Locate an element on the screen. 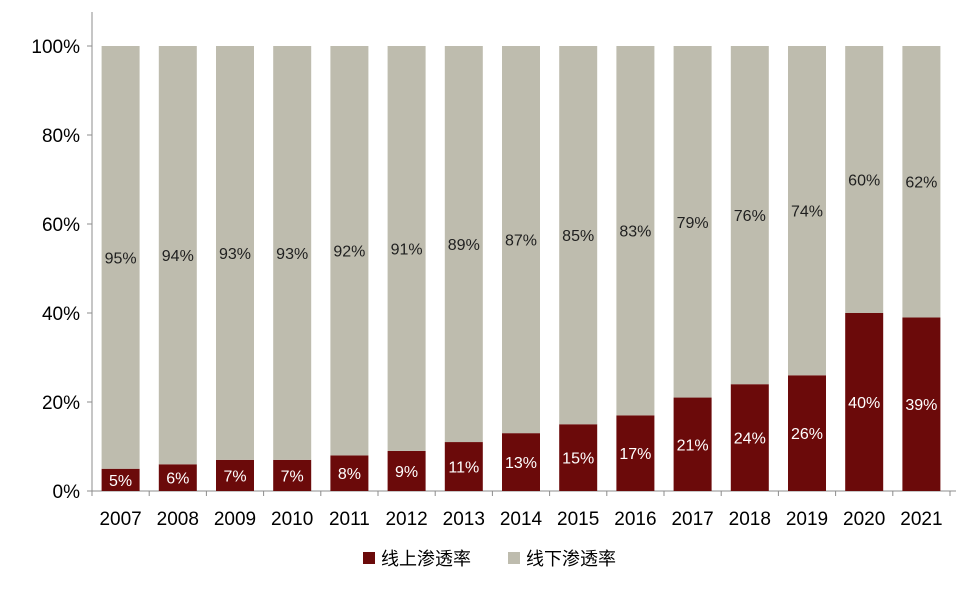 The image size is (965, 594). data-label-offline: 95% is located at coordinates (121, 258).